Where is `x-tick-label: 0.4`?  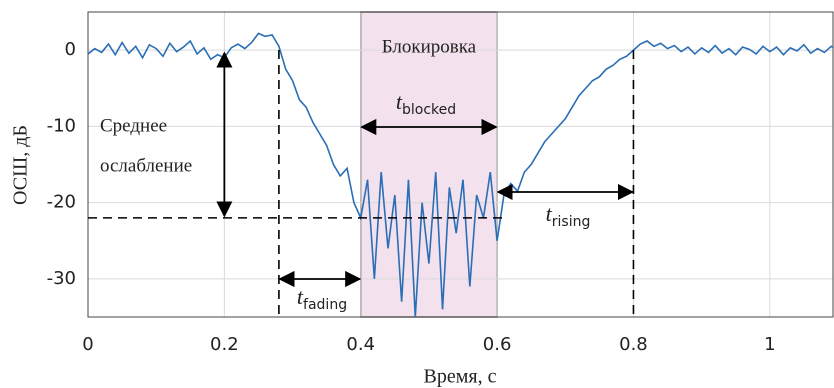 x-tick-label: 0.4 is located at coordinates (360, 344).